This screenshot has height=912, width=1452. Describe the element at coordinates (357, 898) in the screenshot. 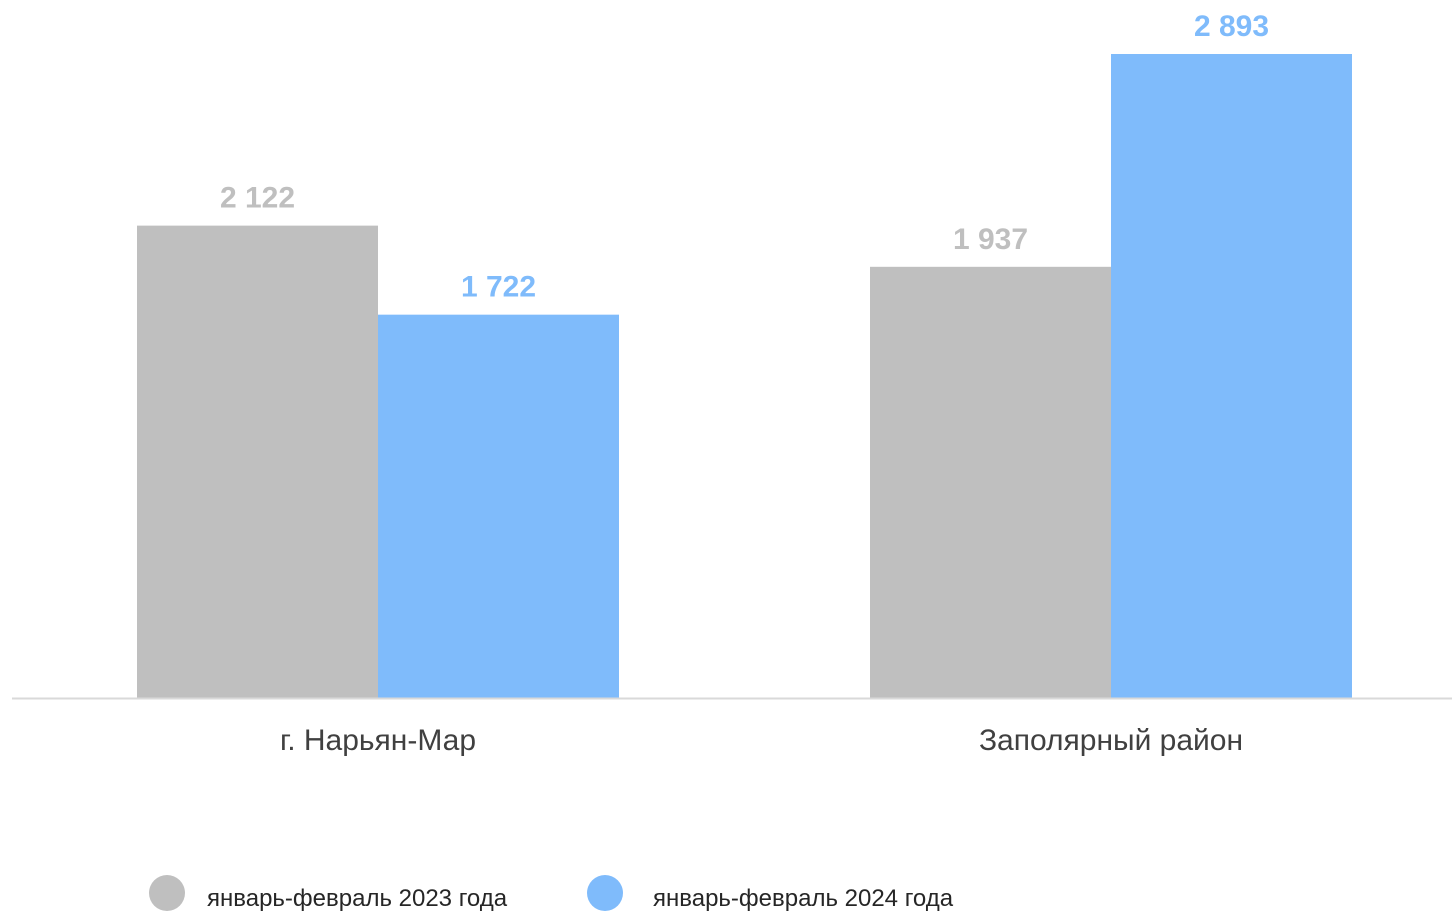

I see `legend-label: январь-февраль 2023 года` at that location.